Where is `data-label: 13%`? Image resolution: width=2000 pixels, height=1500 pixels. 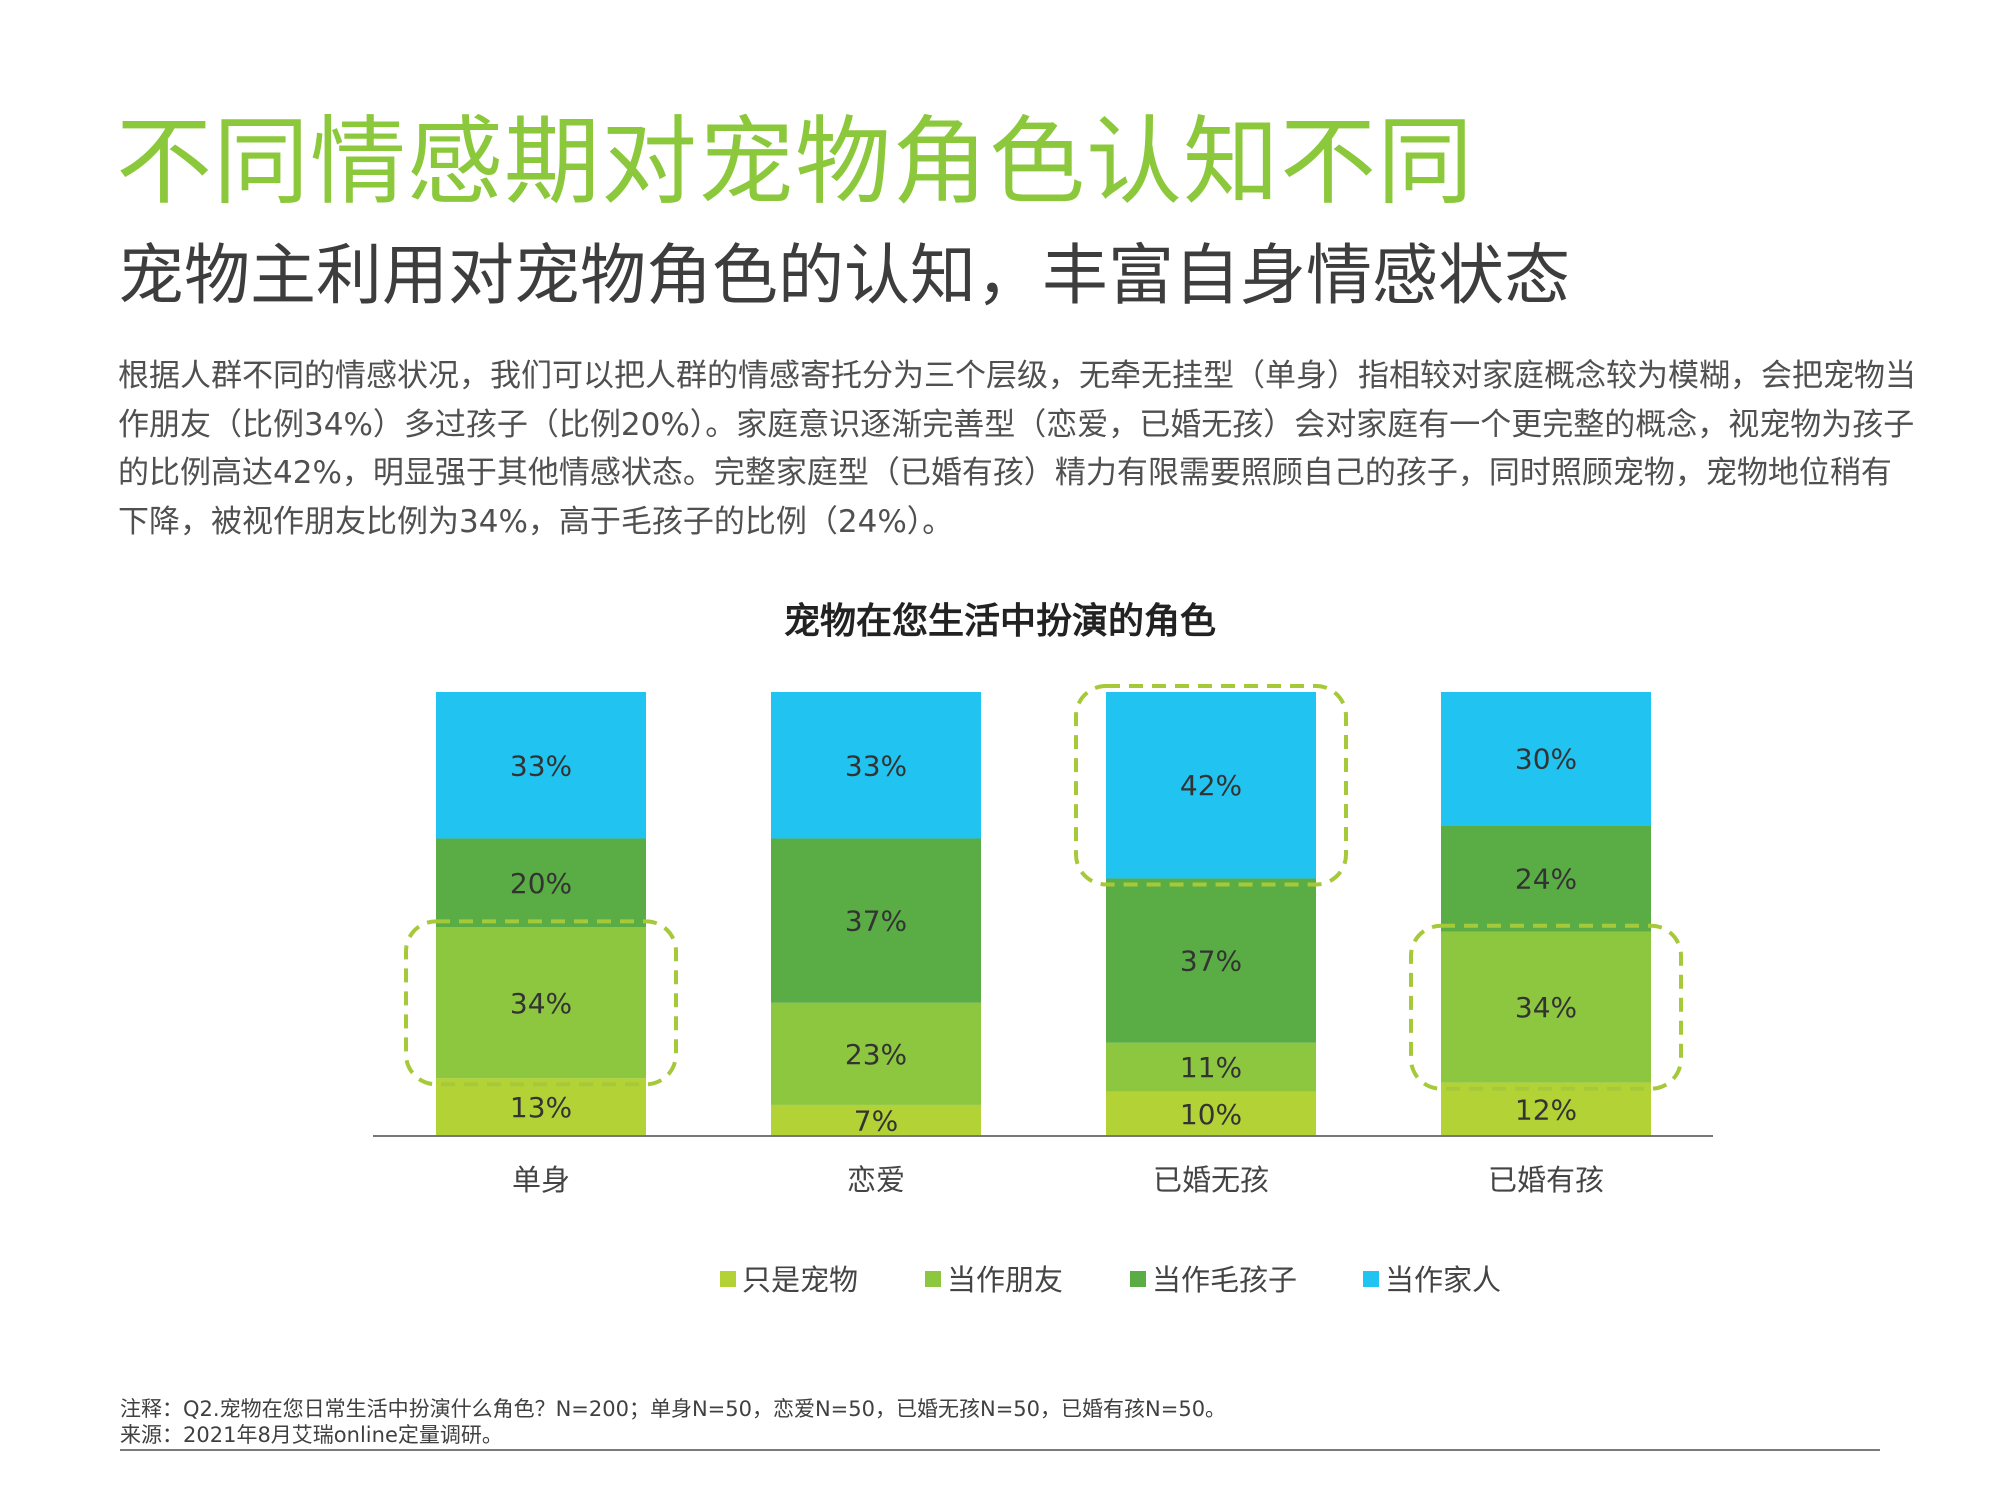
data-label: 13% is located at coordinates (541, 1107).